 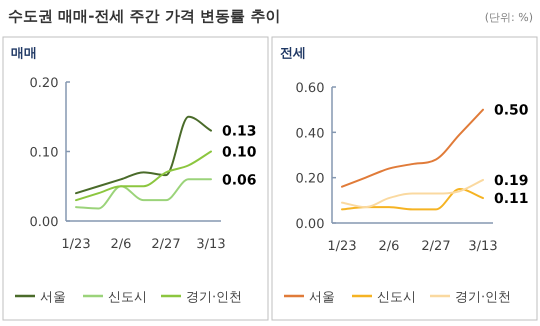 I want to click on chart-subtitle: 전세, so click(x=293, y=53).